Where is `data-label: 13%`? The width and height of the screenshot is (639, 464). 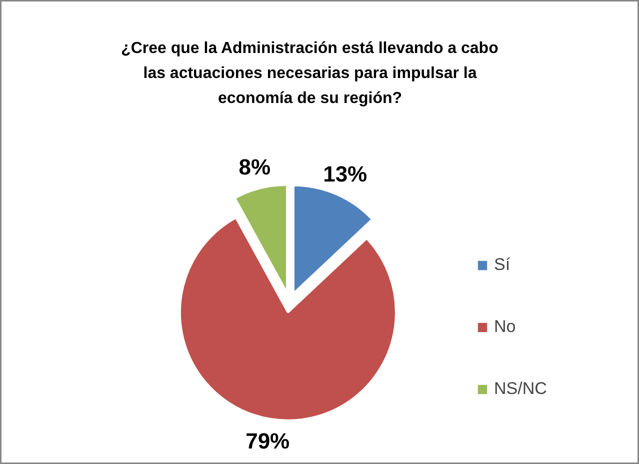 data-label: 13% is located at coordinates (345, 174).